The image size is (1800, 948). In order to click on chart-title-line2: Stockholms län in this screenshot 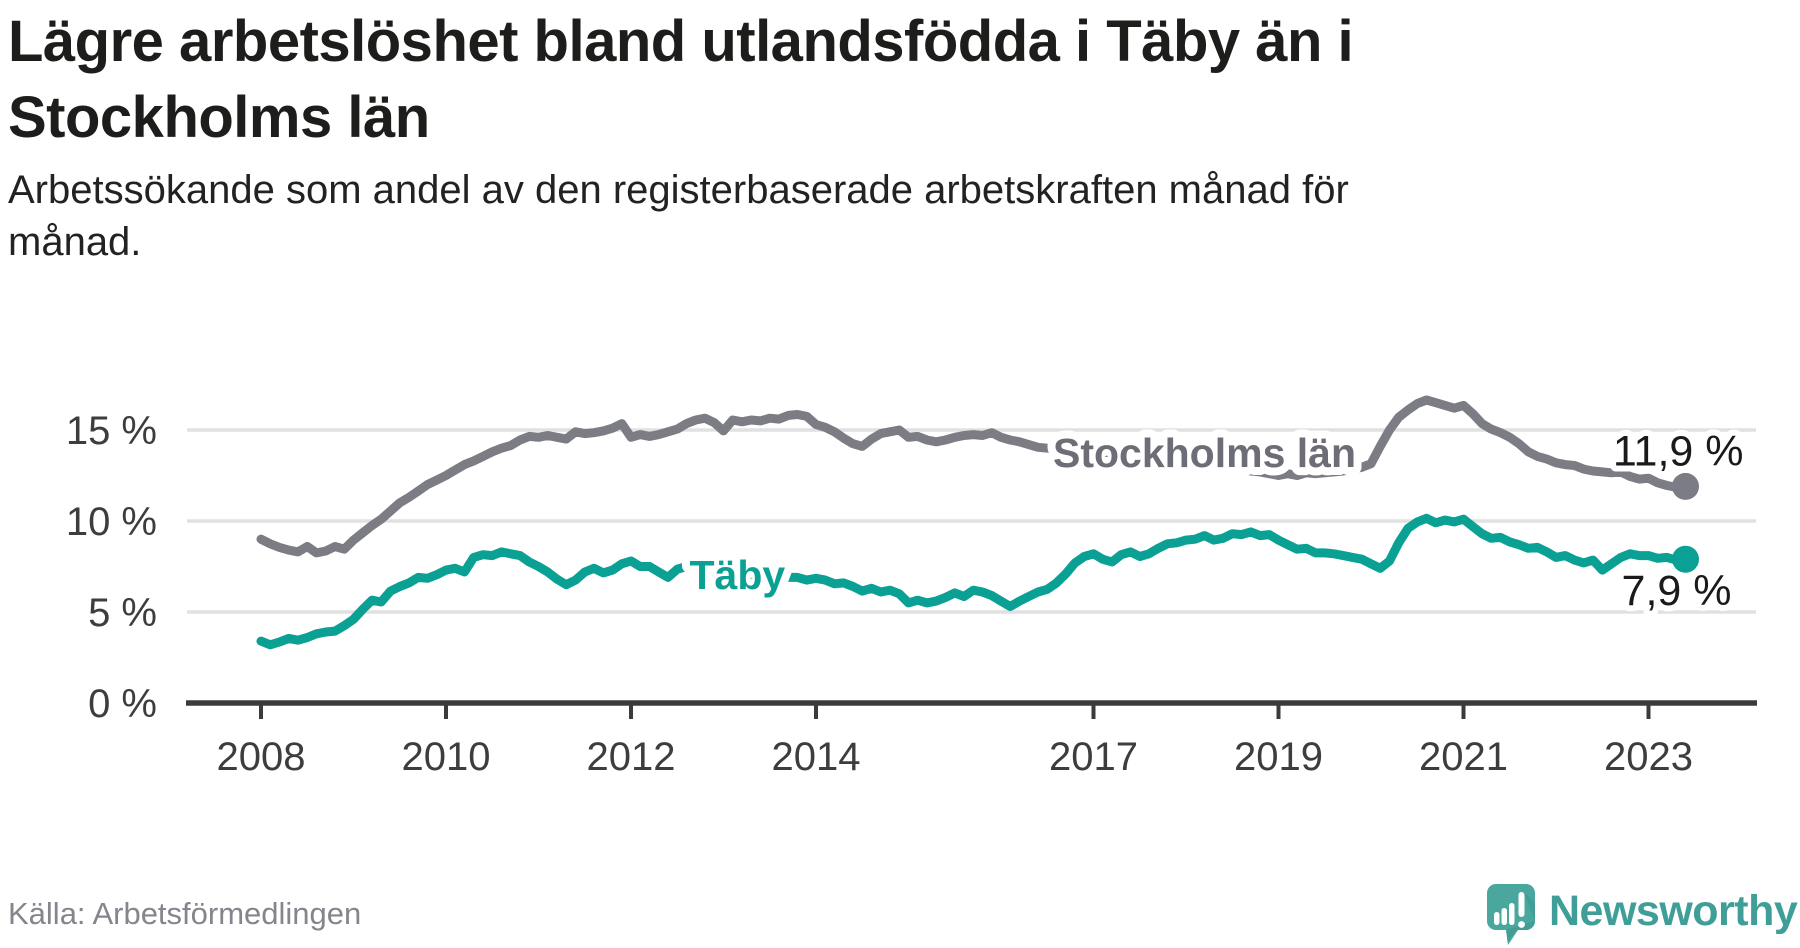, I will do `click(219, 117)`.